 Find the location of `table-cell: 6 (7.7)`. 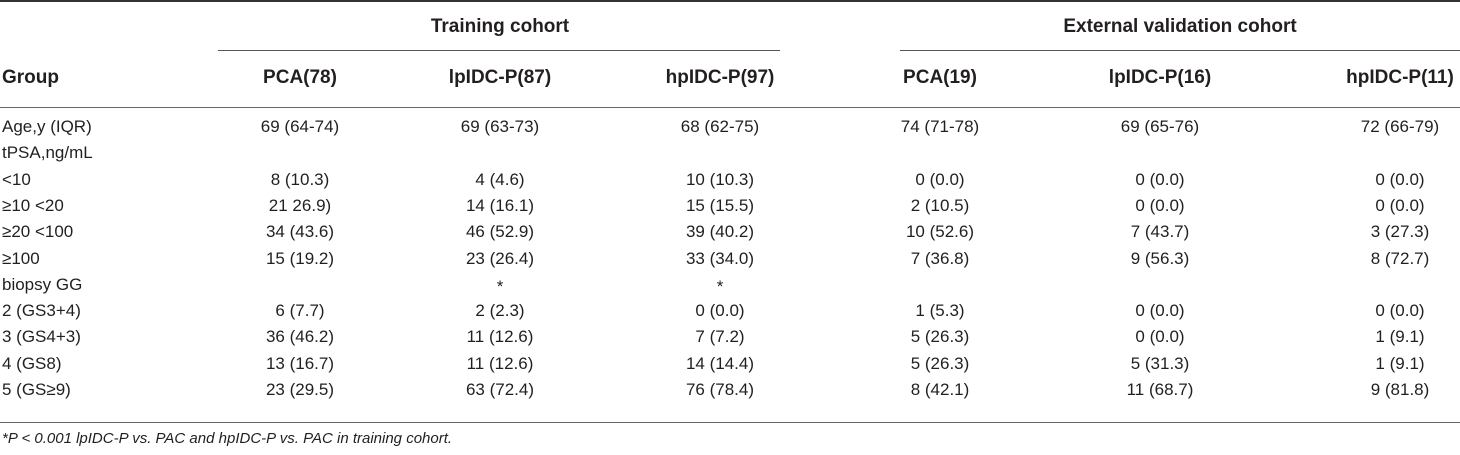

table-cell: 6 (7.7) is located at coordinates (300, 311).